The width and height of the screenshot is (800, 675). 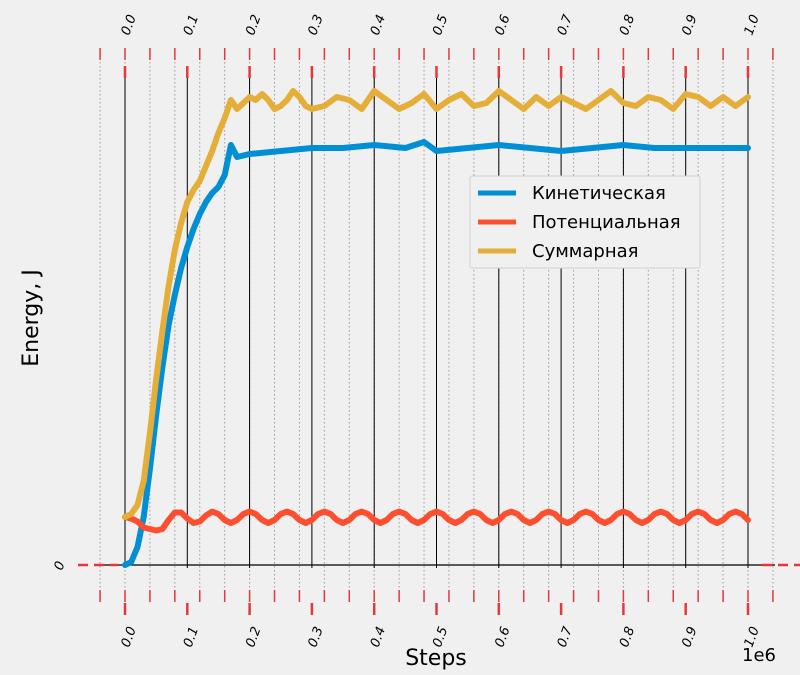 What do you see at coordinates (752, 637) in the screenshot?
I see `x-tick-label-bottom: 1.0` at bounding box center [752, 637].